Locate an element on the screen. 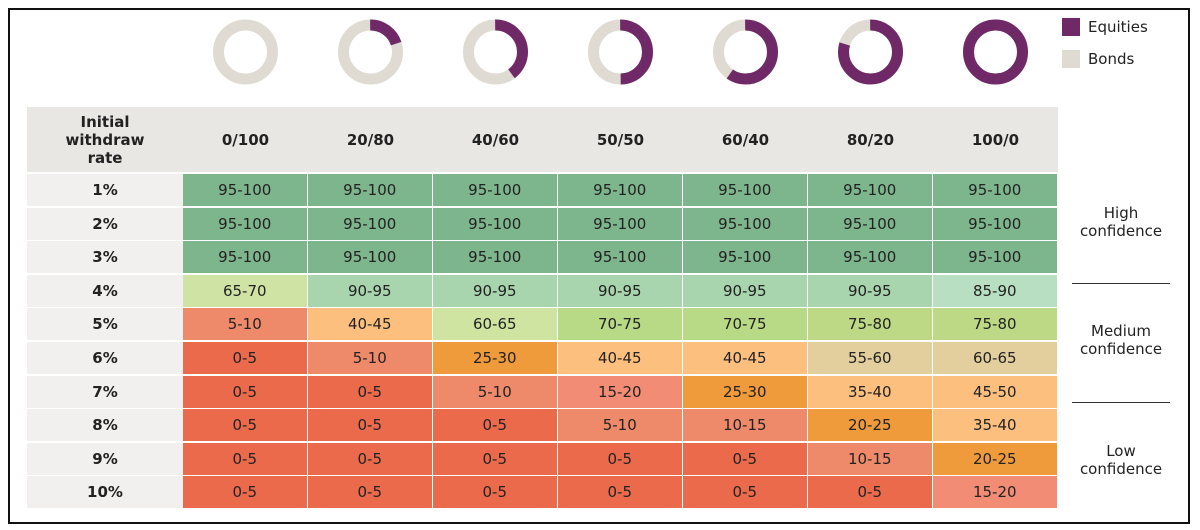 The height and width of the screenshot is (530, 1200). cell: 45-50 is located at coordinates (995, 391).